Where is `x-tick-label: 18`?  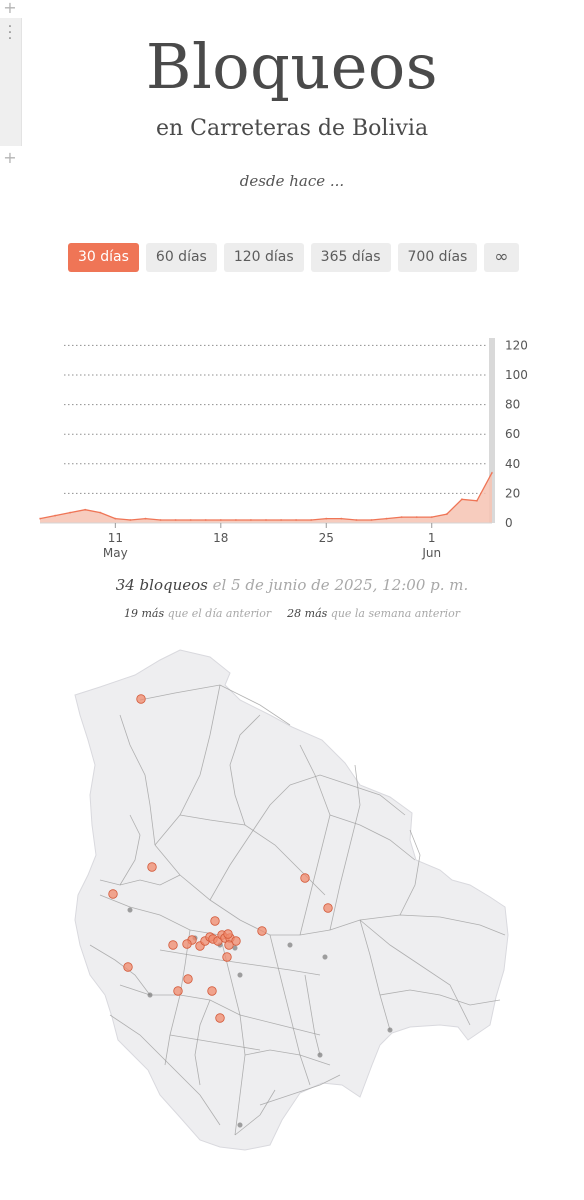 x-tick-label: 18 is located at coordinates (220, 538).